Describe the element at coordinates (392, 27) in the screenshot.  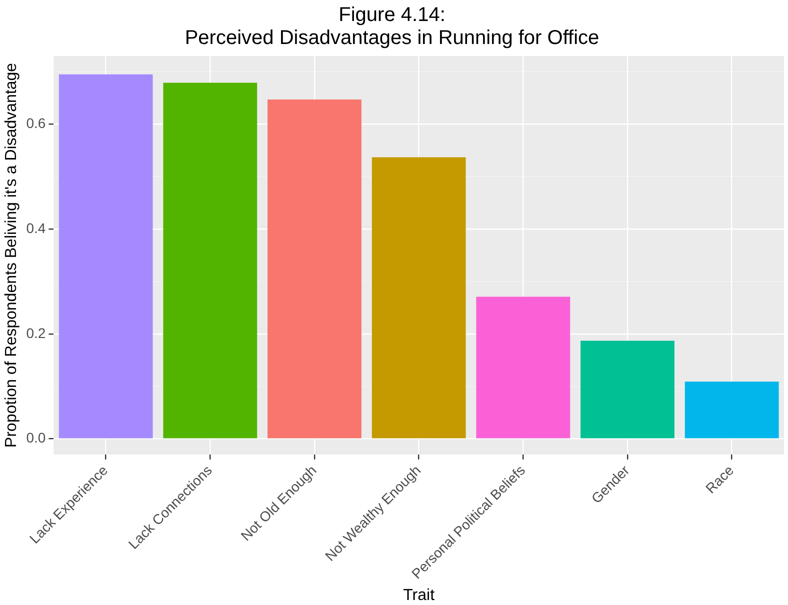
I see `chart-title: Figure 4.14: Perceived Disadvantages in Running for Office` at that location.